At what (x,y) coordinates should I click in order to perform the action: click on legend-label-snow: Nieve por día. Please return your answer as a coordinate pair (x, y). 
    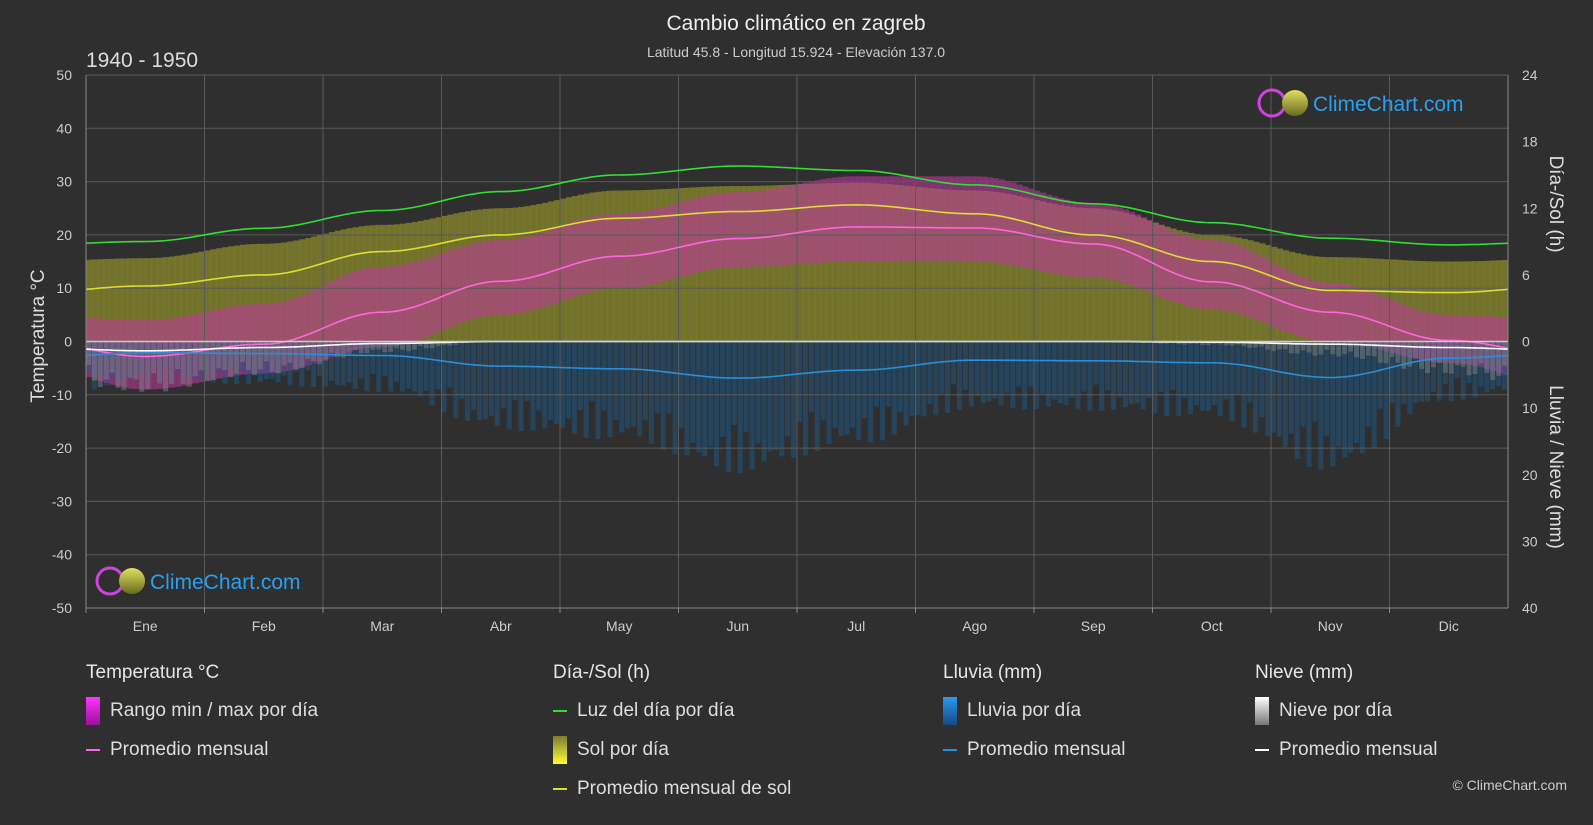
    Looking at the image, I should click on (1336, 710).